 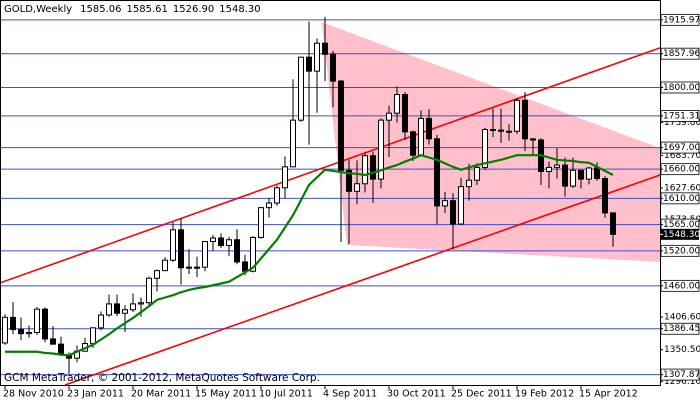 What do you see at coordinates (681, 199) in the screenshot?
I see `level-label: 1610.00` at bounding box center [681, 199].